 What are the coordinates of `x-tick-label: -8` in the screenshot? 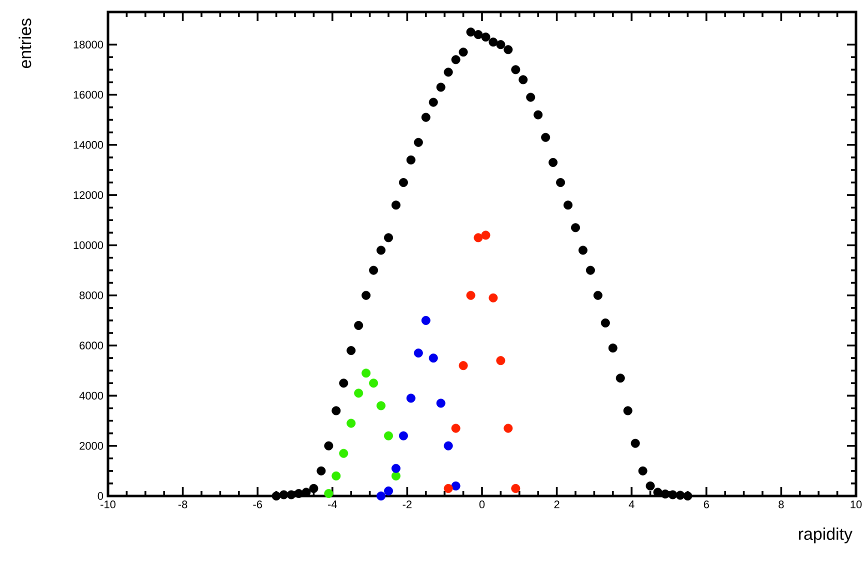 It's located at (183, 504).